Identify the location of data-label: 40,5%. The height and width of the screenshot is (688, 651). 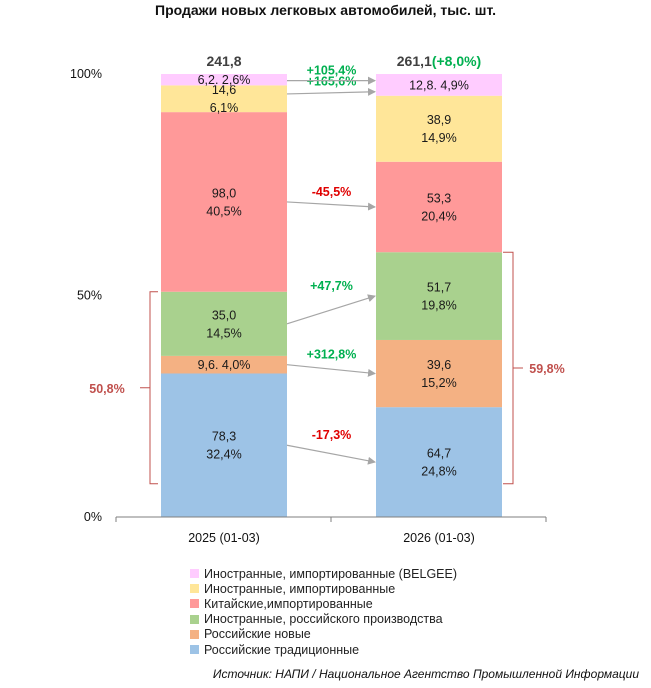
(223, 211).